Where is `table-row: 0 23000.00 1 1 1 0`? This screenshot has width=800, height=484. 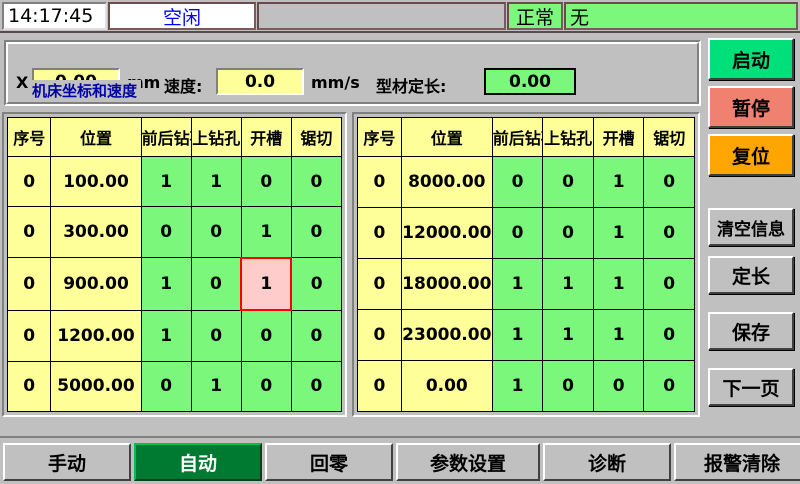
table-row: 0 23000.00 1 1 1 0 is located at coordinates (526, 335).